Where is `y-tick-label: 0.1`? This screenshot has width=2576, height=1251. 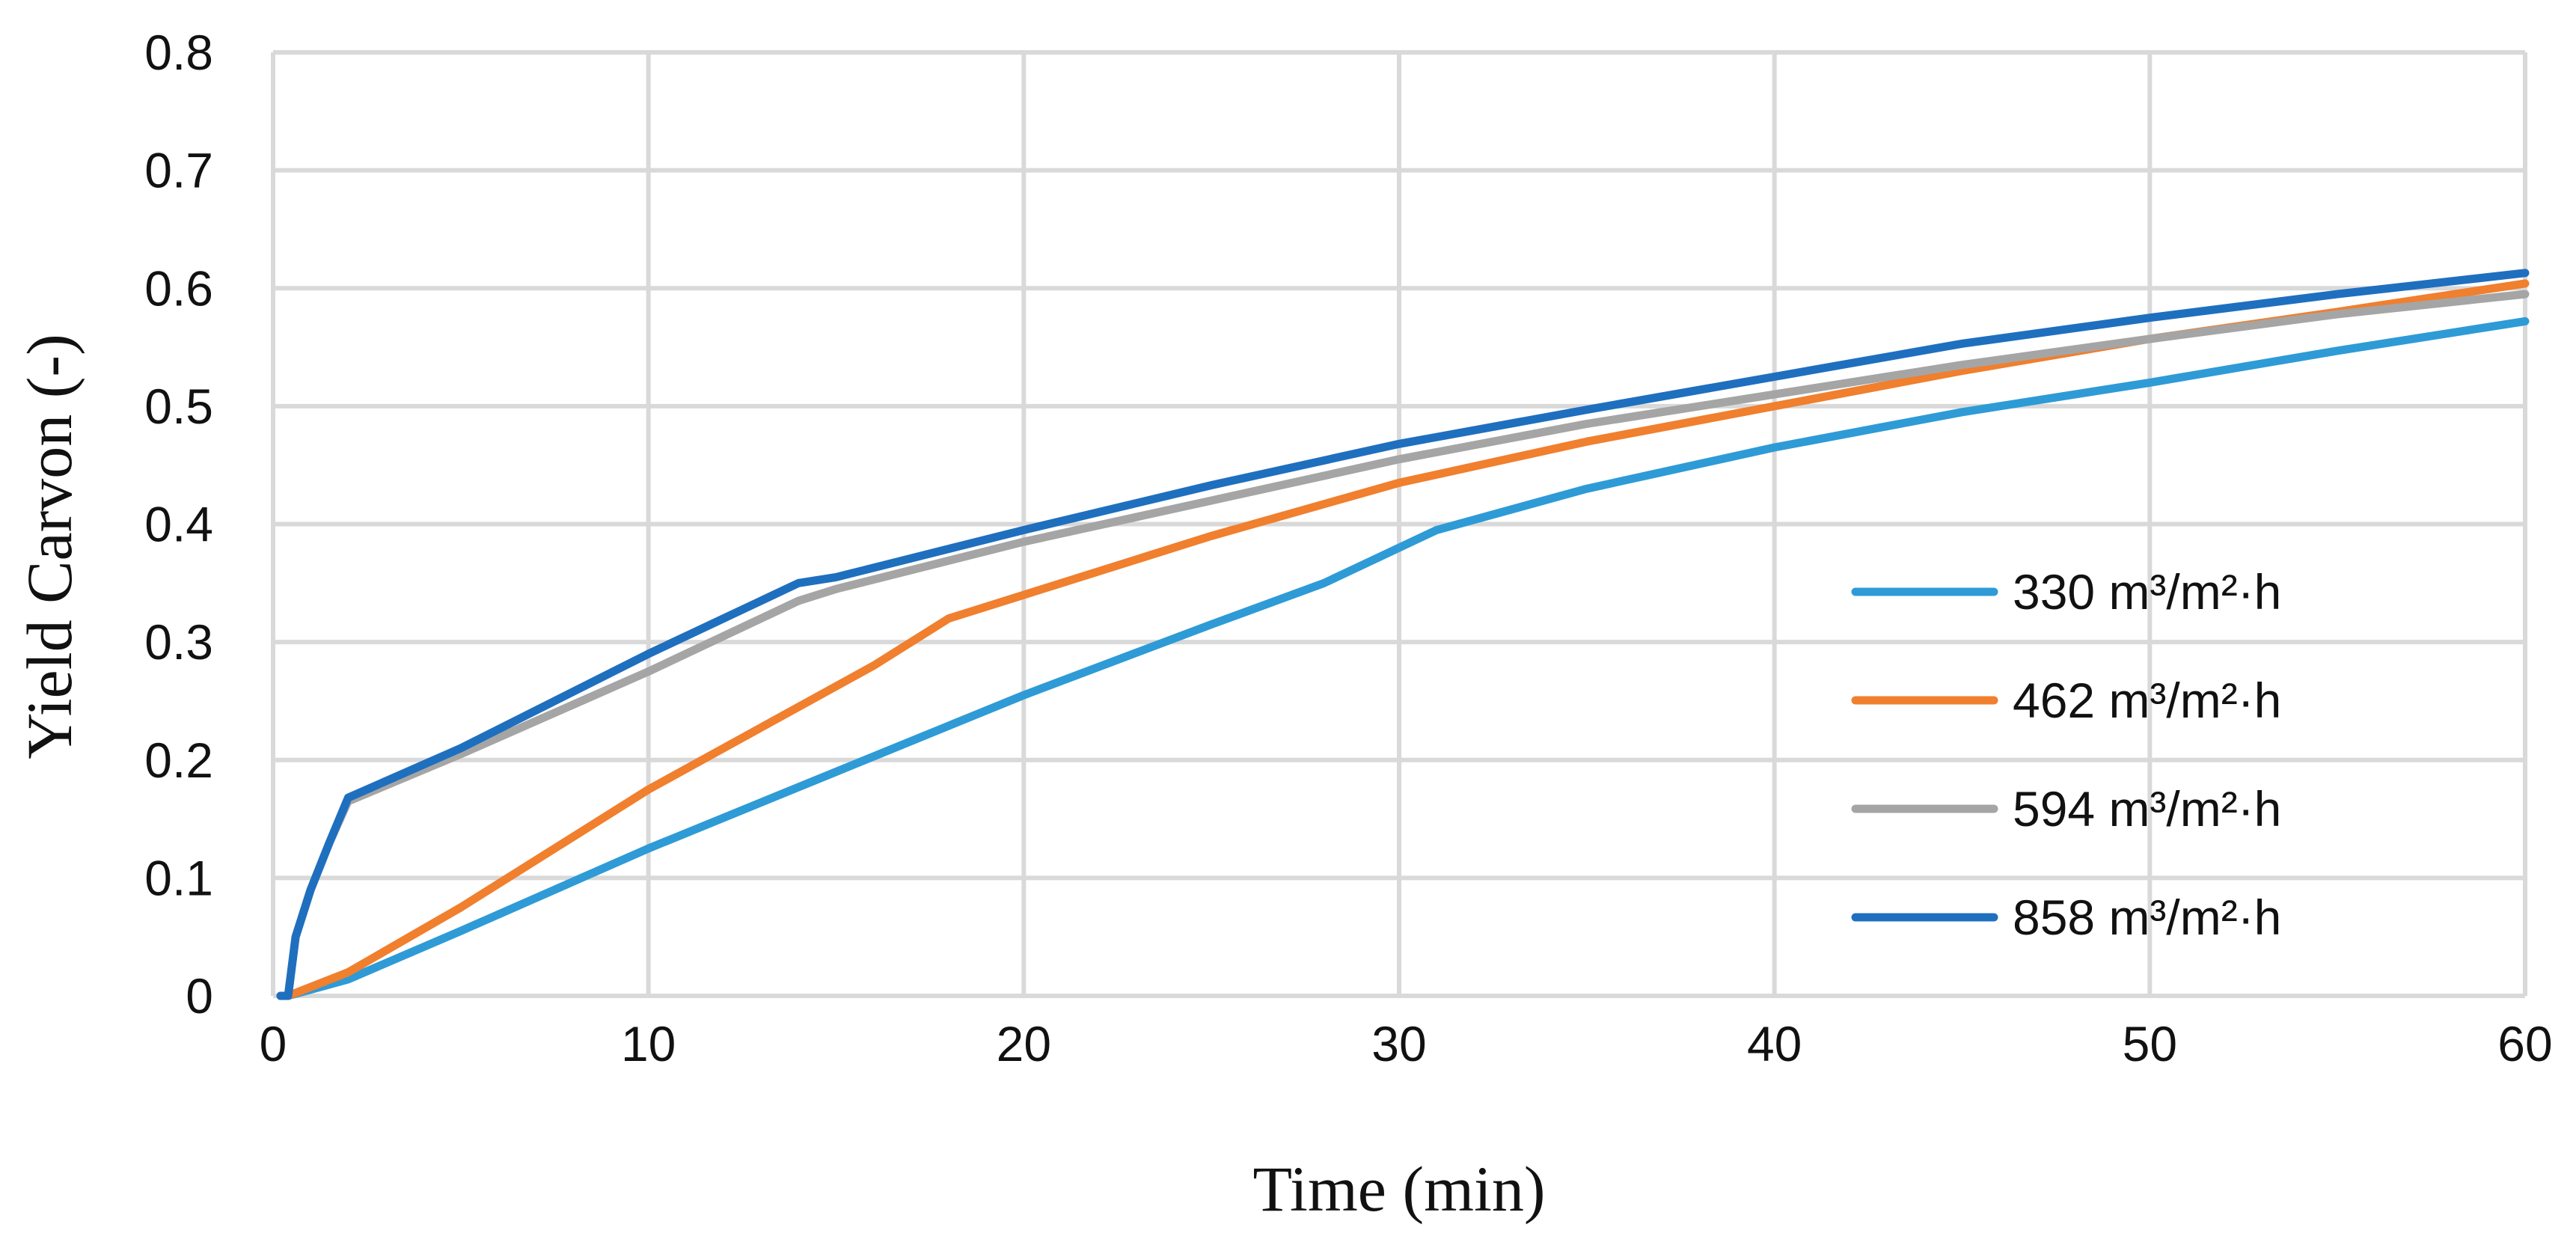
y-tick-label: 0.1 is located at coordinates (179, 877).